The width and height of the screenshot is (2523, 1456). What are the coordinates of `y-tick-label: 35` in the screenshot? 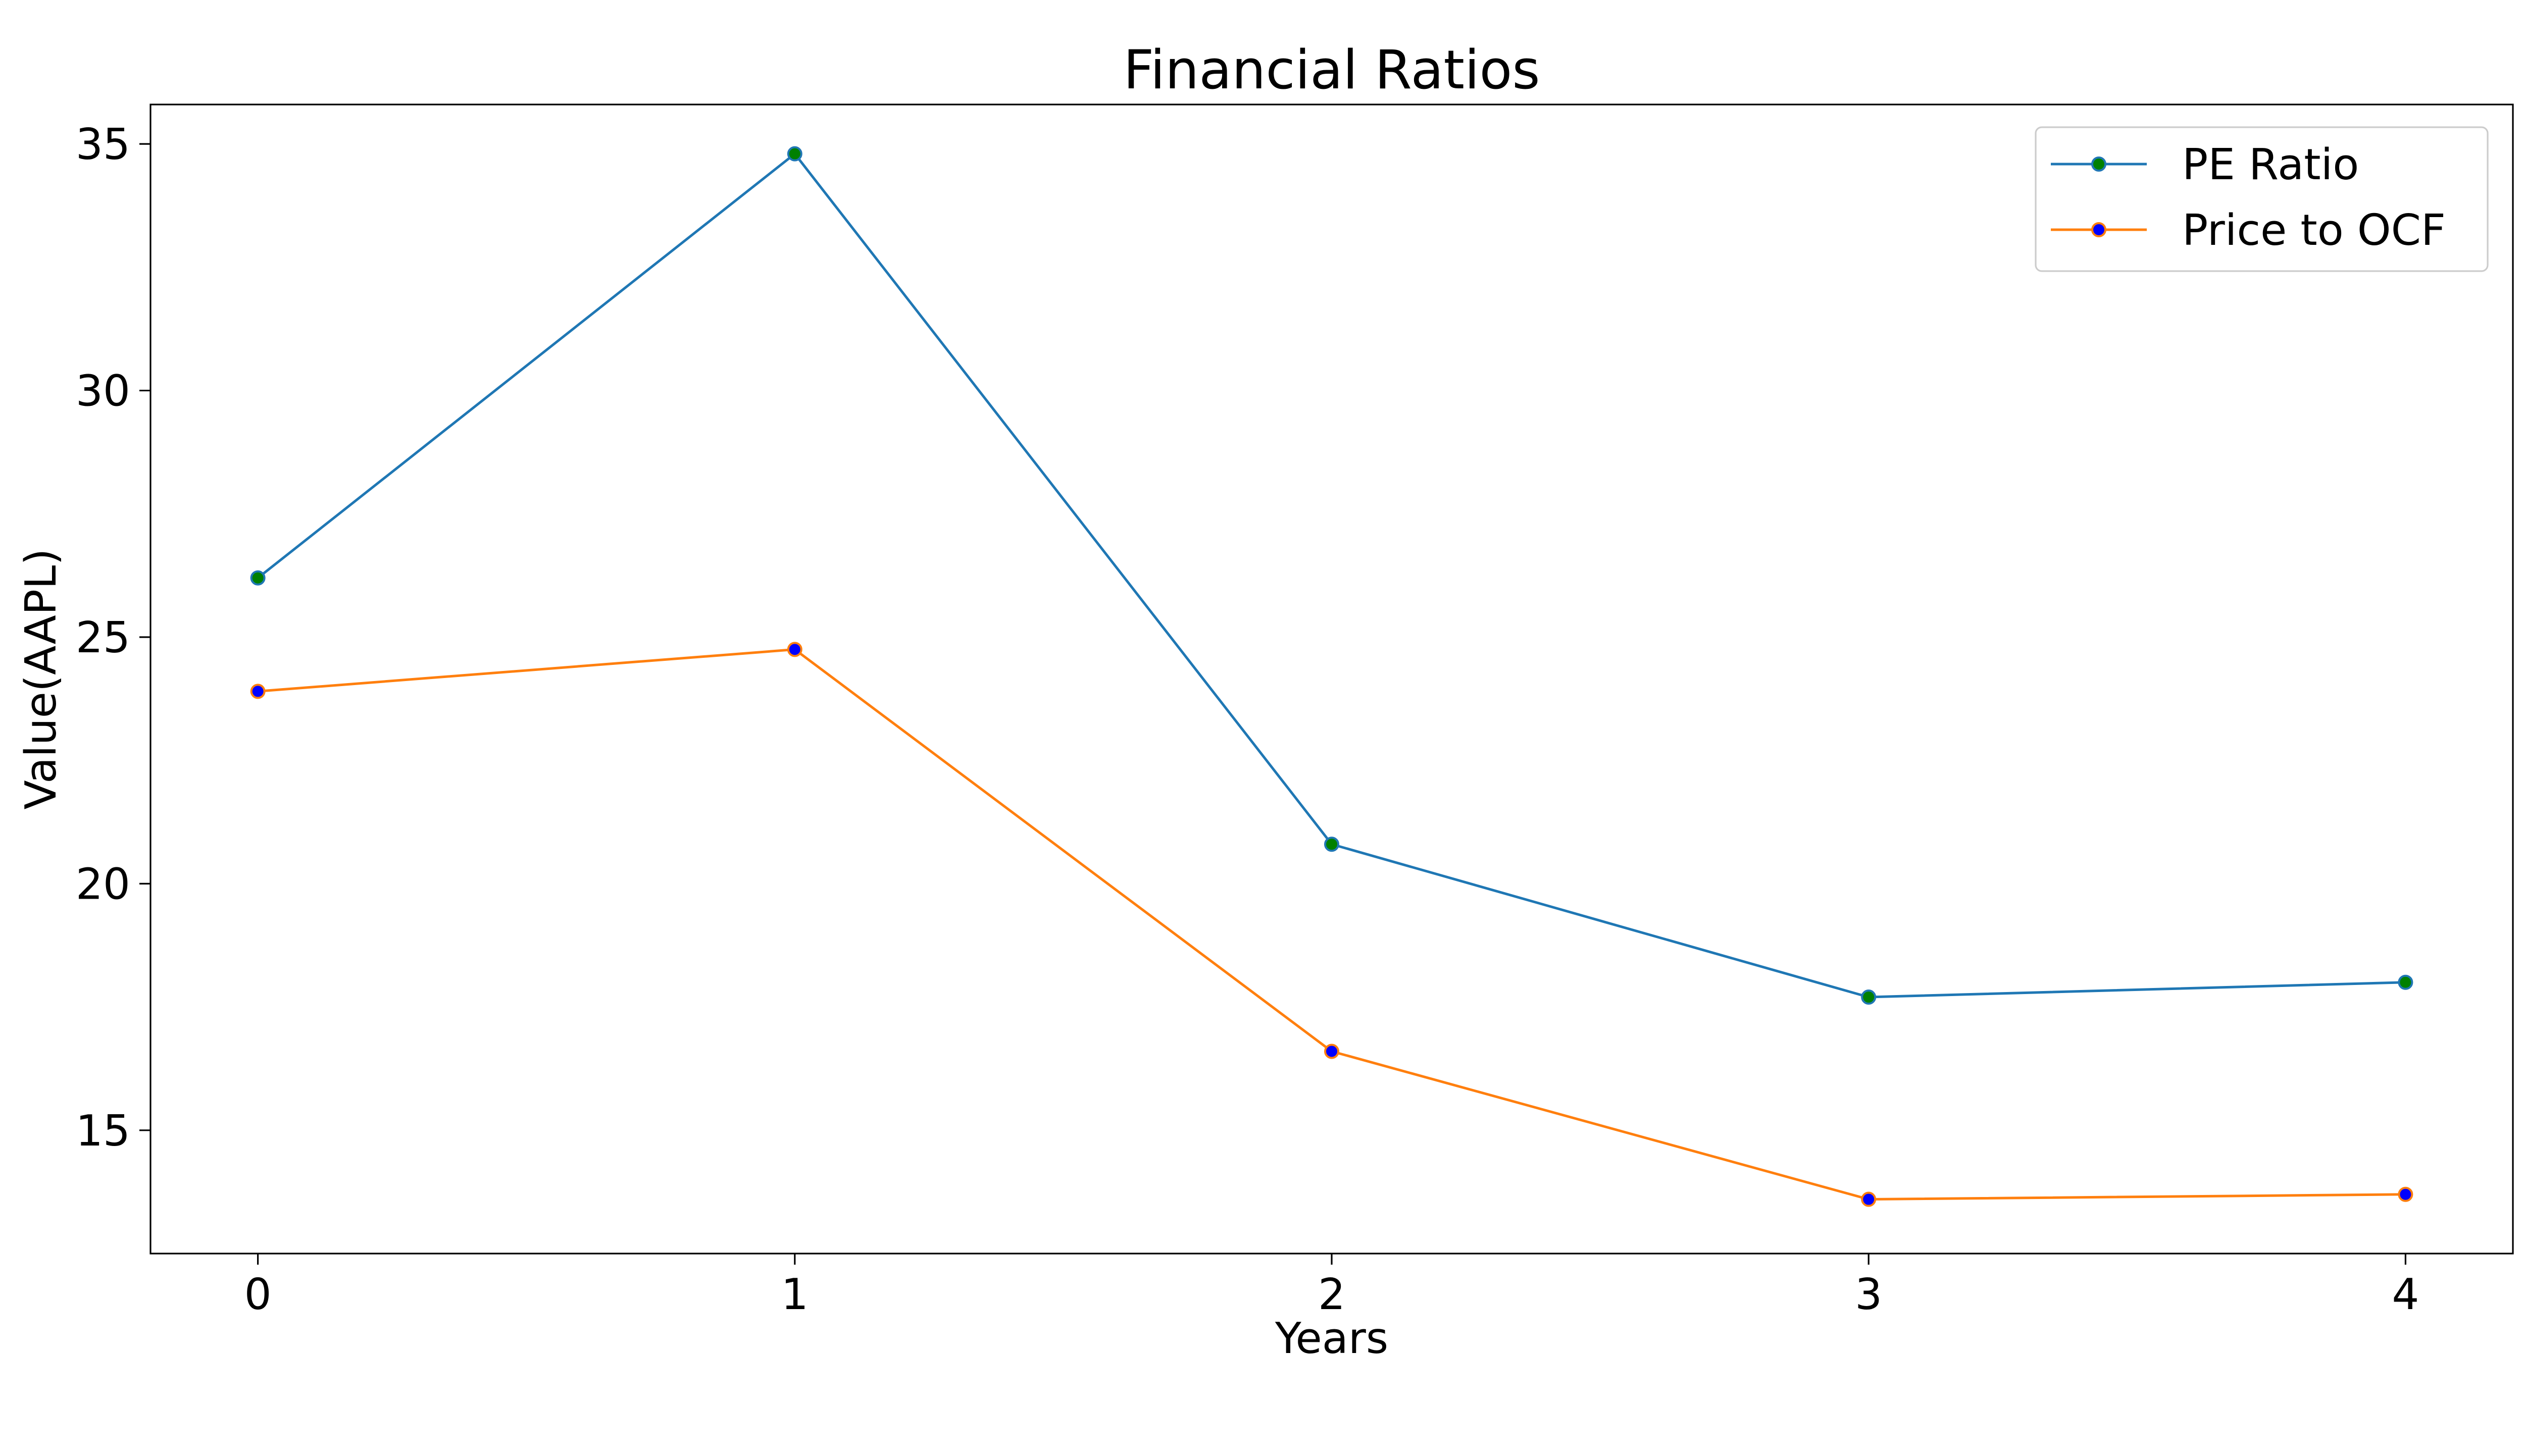 It's located at (103, 145).